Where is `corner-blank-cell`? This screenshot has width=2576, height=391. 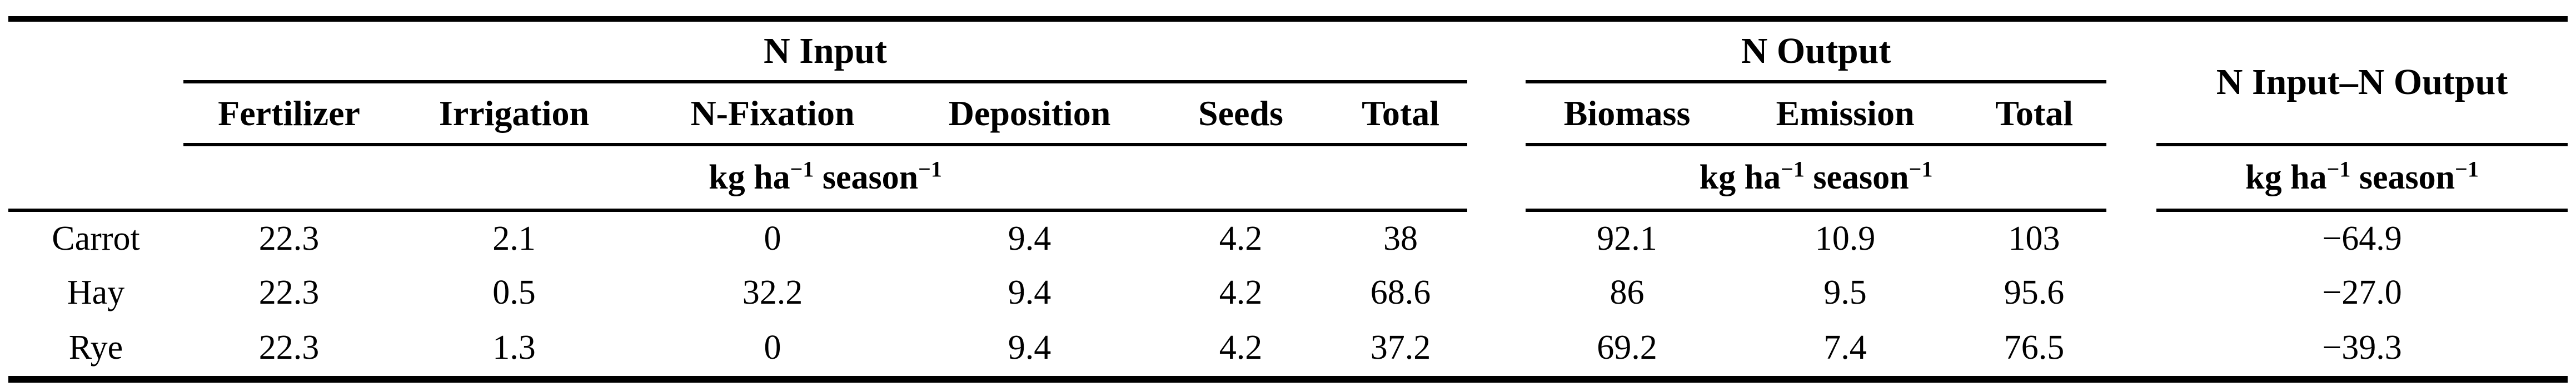
corner-blank-cell is located at coordinates (95, 49).